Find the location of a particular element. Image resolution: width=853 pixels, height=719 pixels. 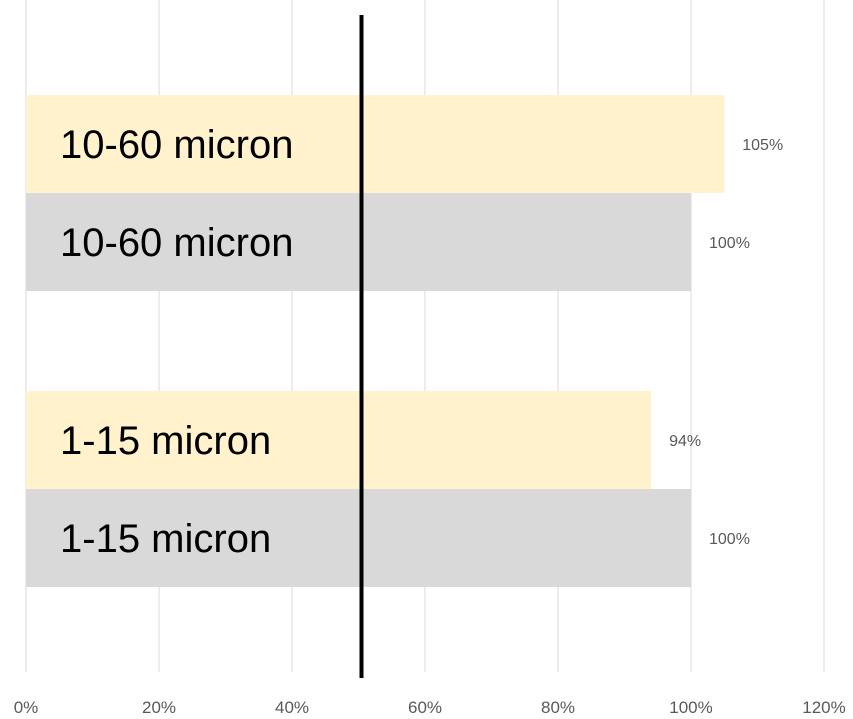

x-axis-ticks: 0% 20% 40% 60% 80% 100% 120% is located at coordinates (430, 707).